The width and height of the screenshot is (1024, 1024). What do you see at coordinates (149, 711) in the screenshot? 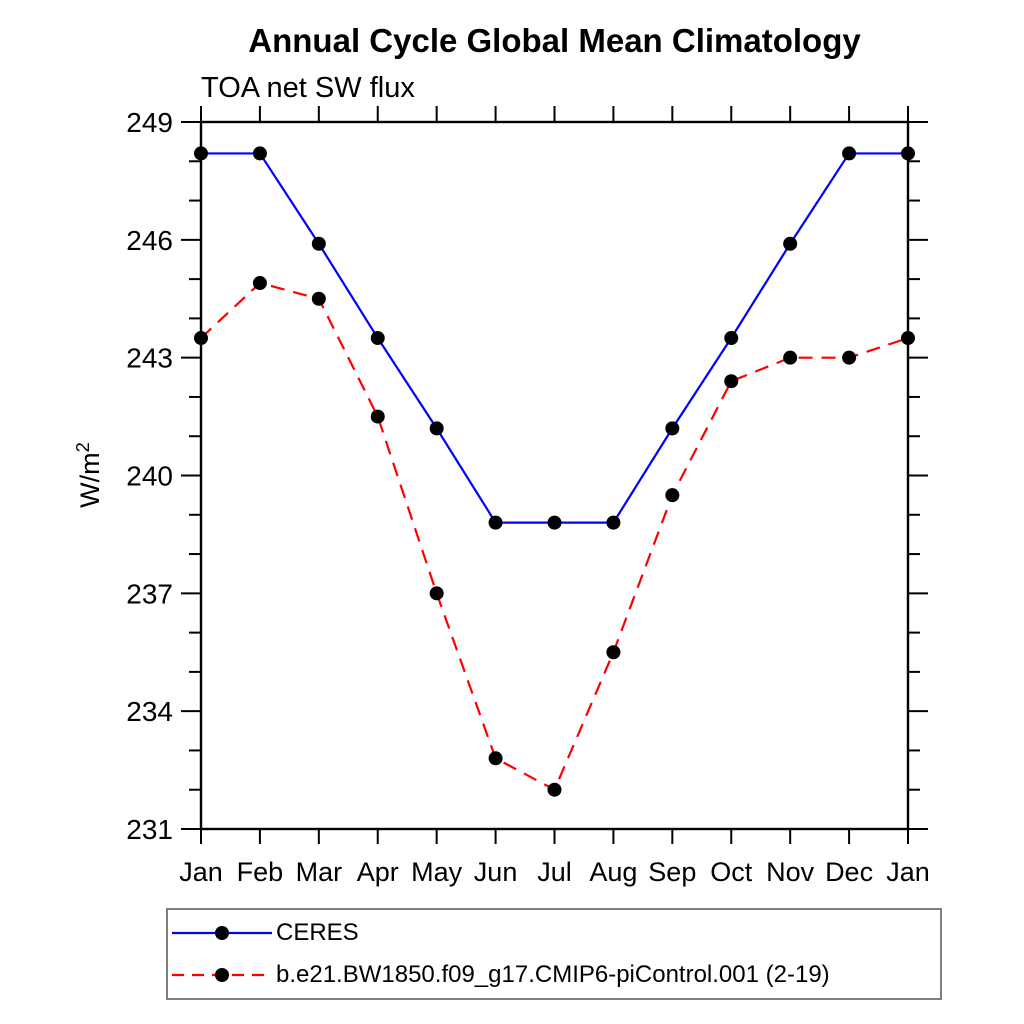
I see `y-tick-label: 234` at bounding box center [149, 711].